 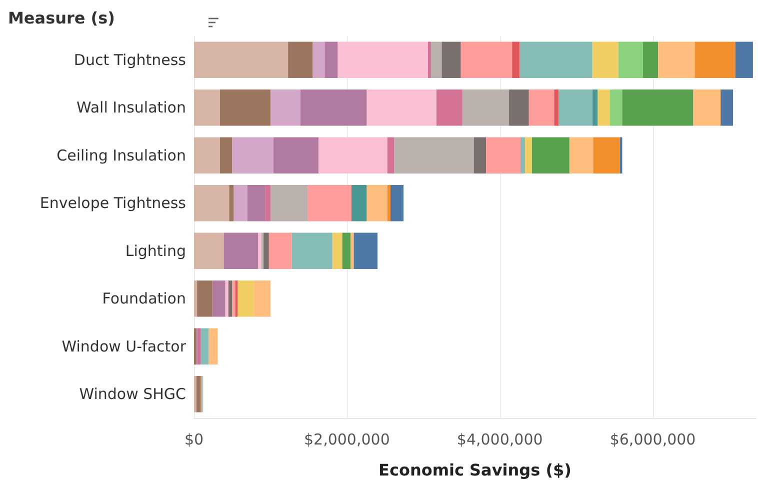 What do you see at coordinates (347, 439) in the screenshot?
I see `x-tick-label: $2,000,000` at bounding box center [347, 439].